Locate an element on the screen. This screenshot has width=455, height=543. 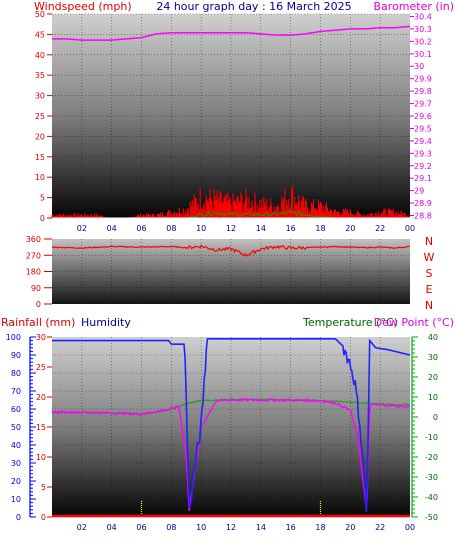
windspeed-tick-label: 0 is located at coordinates (42, 218).